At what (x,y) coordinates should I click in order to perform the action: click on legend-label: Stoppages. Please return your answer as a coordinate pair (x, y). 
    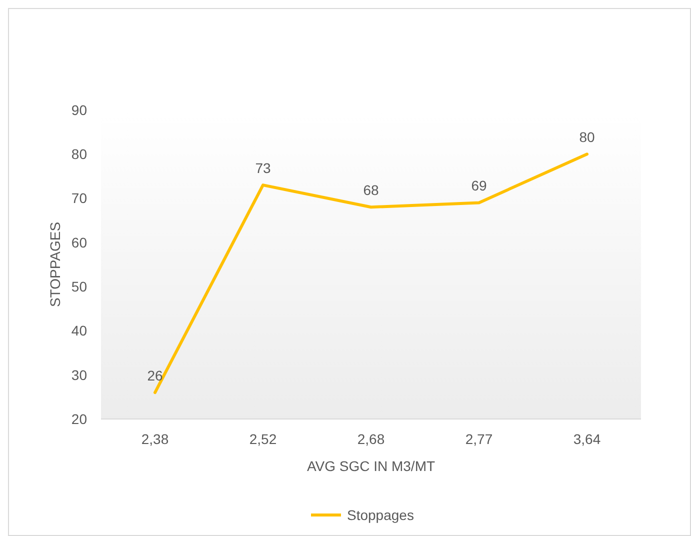
    Looking at the image, I should click on (380, 514).